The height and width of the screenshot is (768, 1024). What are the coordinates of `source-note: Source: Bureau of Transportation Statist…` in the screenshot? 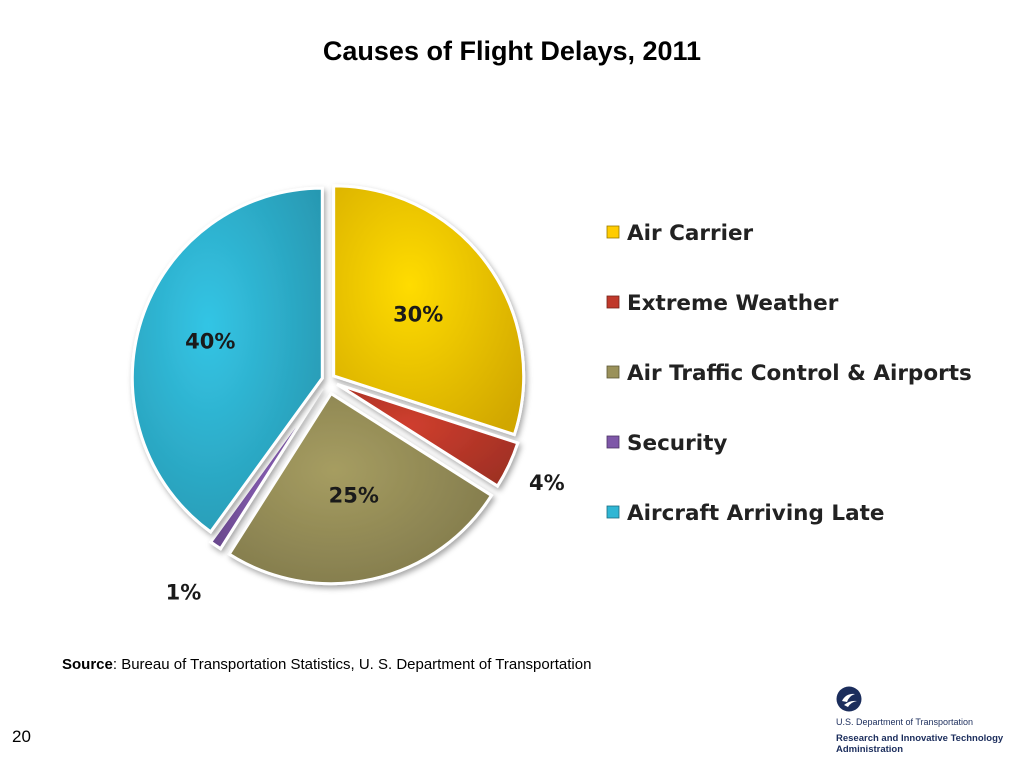 It's located at (326, 664).